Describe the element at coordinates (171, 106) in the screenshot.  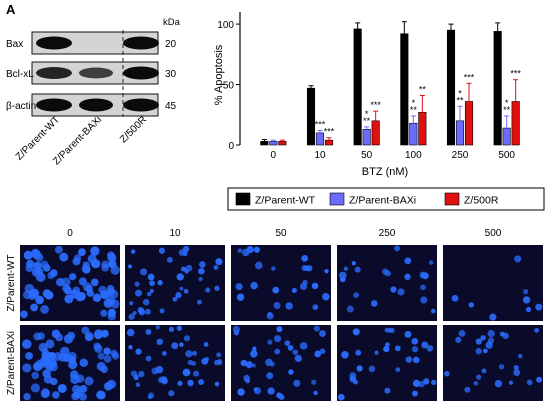
I see `blot-kda-marker: 45` at that location.